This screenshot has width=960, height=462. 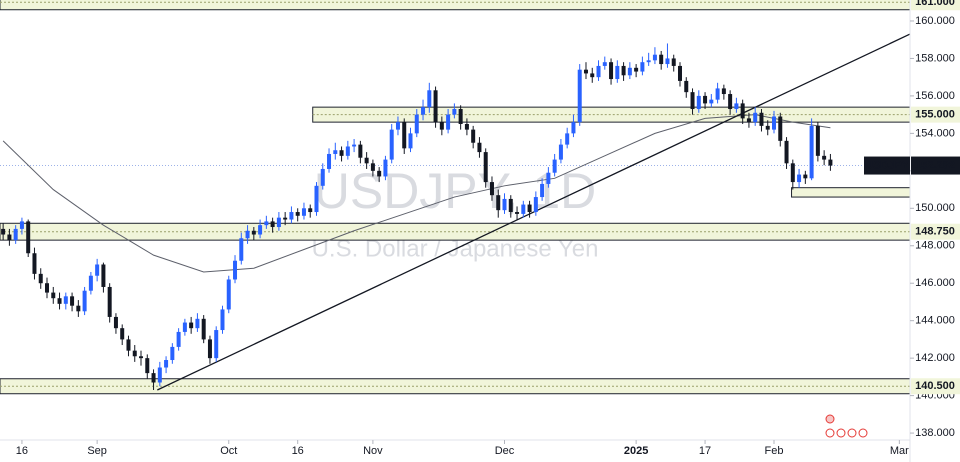 I want to click on symbol-tag: USDJPY, so click(x=887, y=165).